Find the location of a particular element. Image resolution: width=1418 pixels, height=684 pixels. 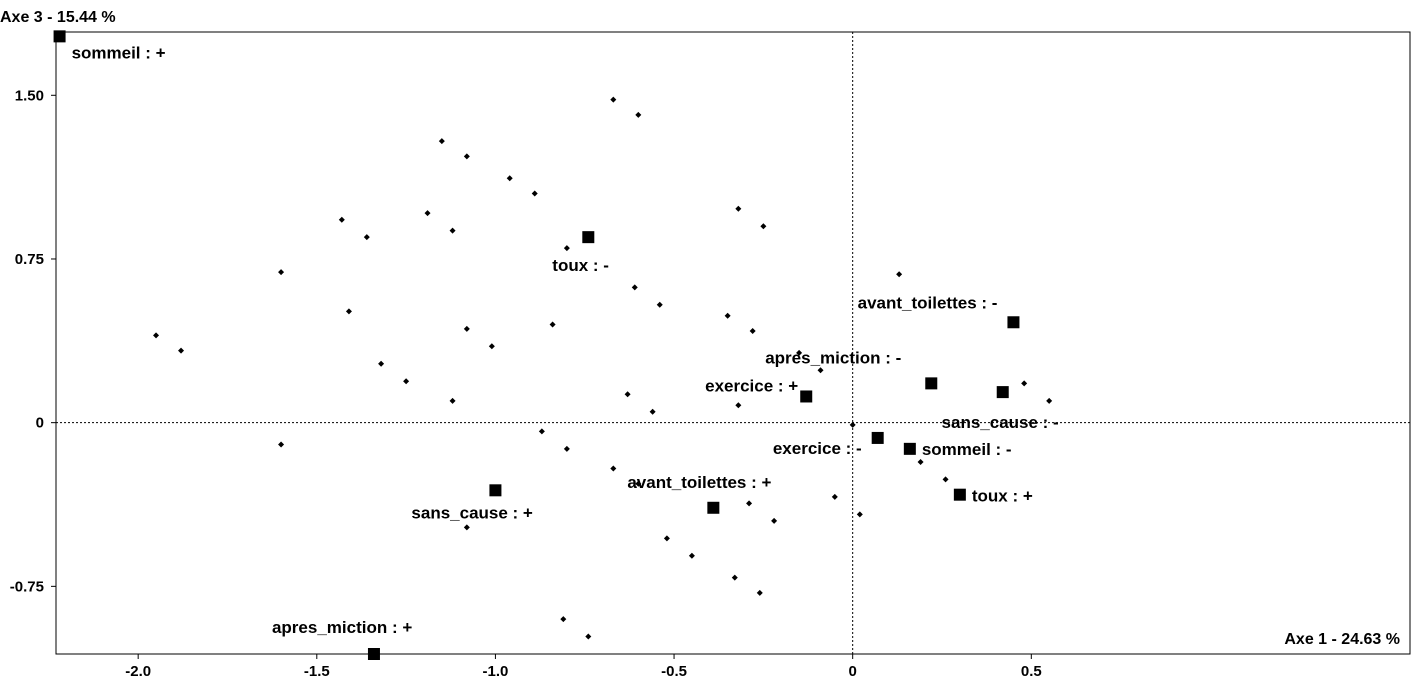

y-tick-label: 0.75 is located at coordinates (29, 259).